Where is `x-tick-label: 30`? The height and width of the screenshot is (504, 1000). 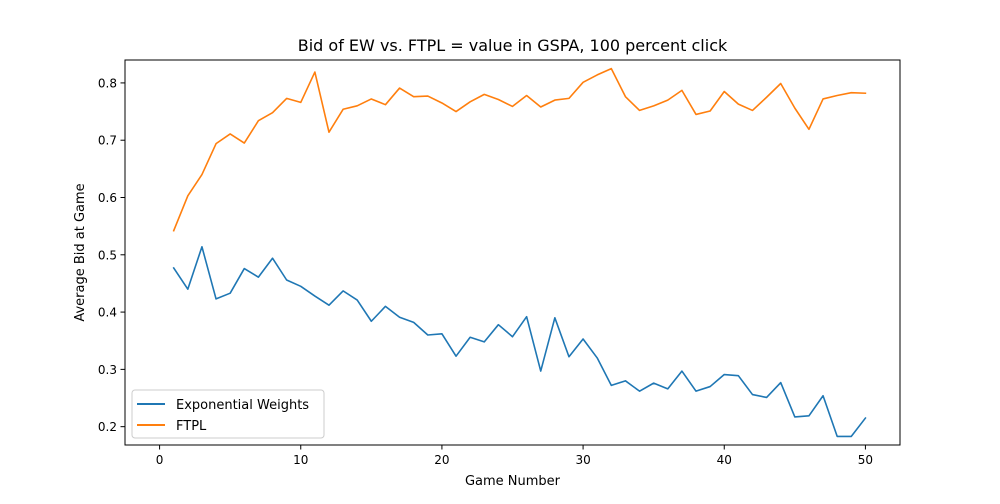
x-tick-label: 30 is located at coordinates (582, 460).